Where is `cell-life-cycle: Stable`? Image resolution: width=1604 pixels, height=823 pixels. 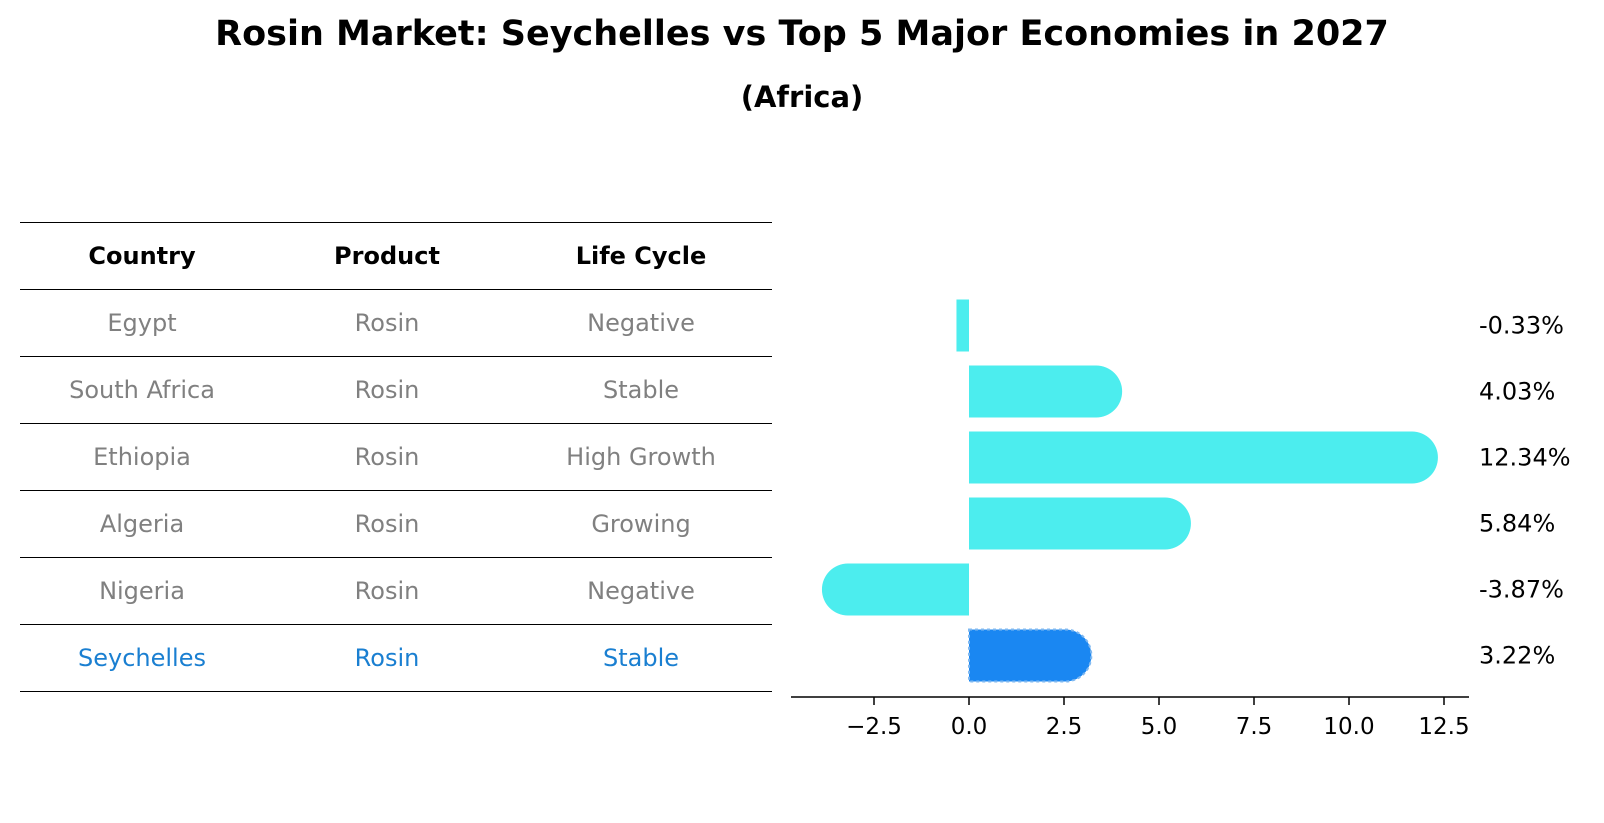 cell-life-cycle: Stable is located at coordinates (641, 658).